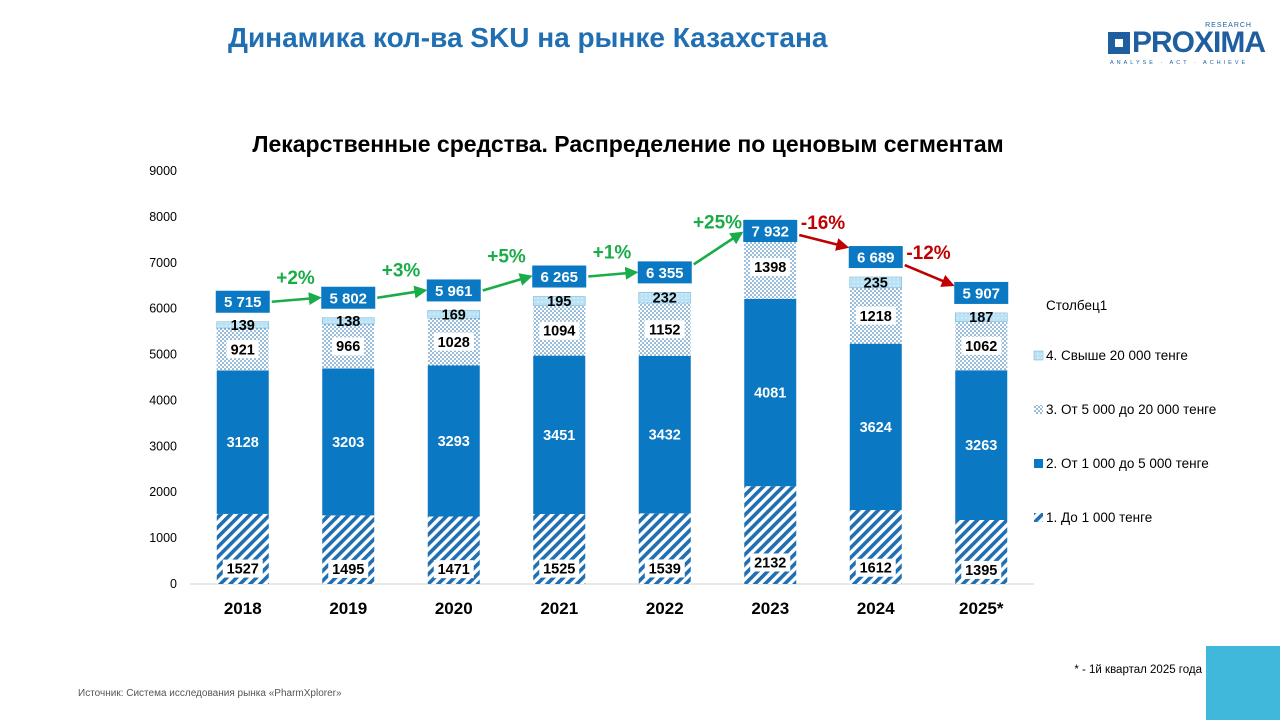 This screenshot has height=720, width=1280. Describe the element at coordinates (770, 563) in the screenshot. I see `value-label: 2132` at that location.